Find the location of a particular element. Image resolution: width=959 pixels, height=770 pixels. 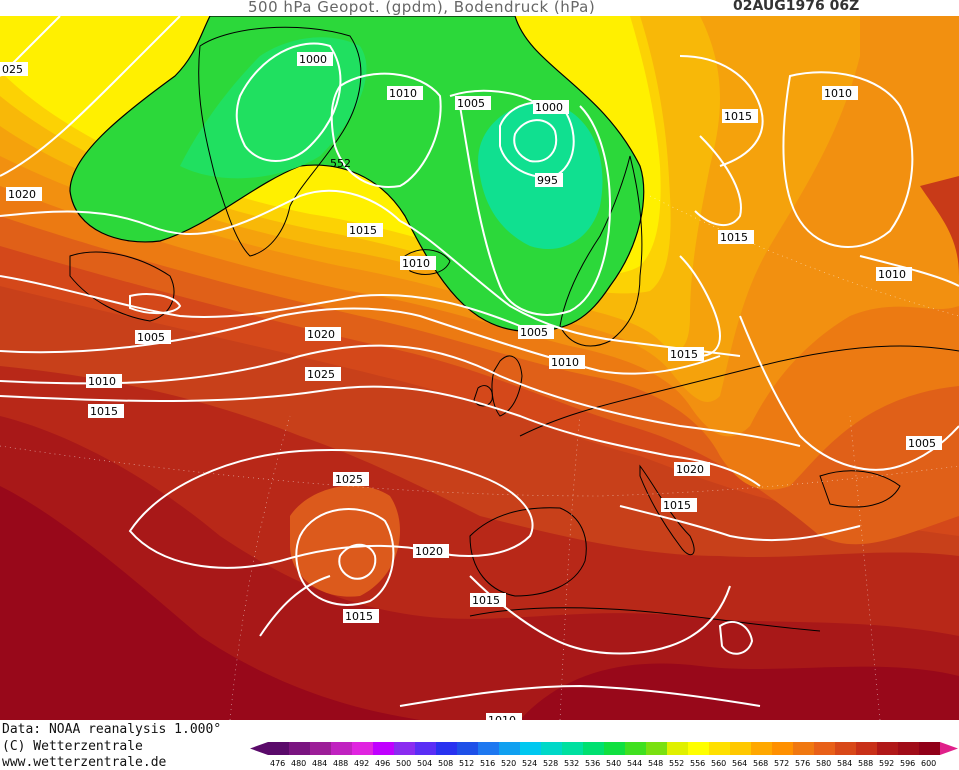

isobar-1015-africa-box is located at coordinates (361, 616).